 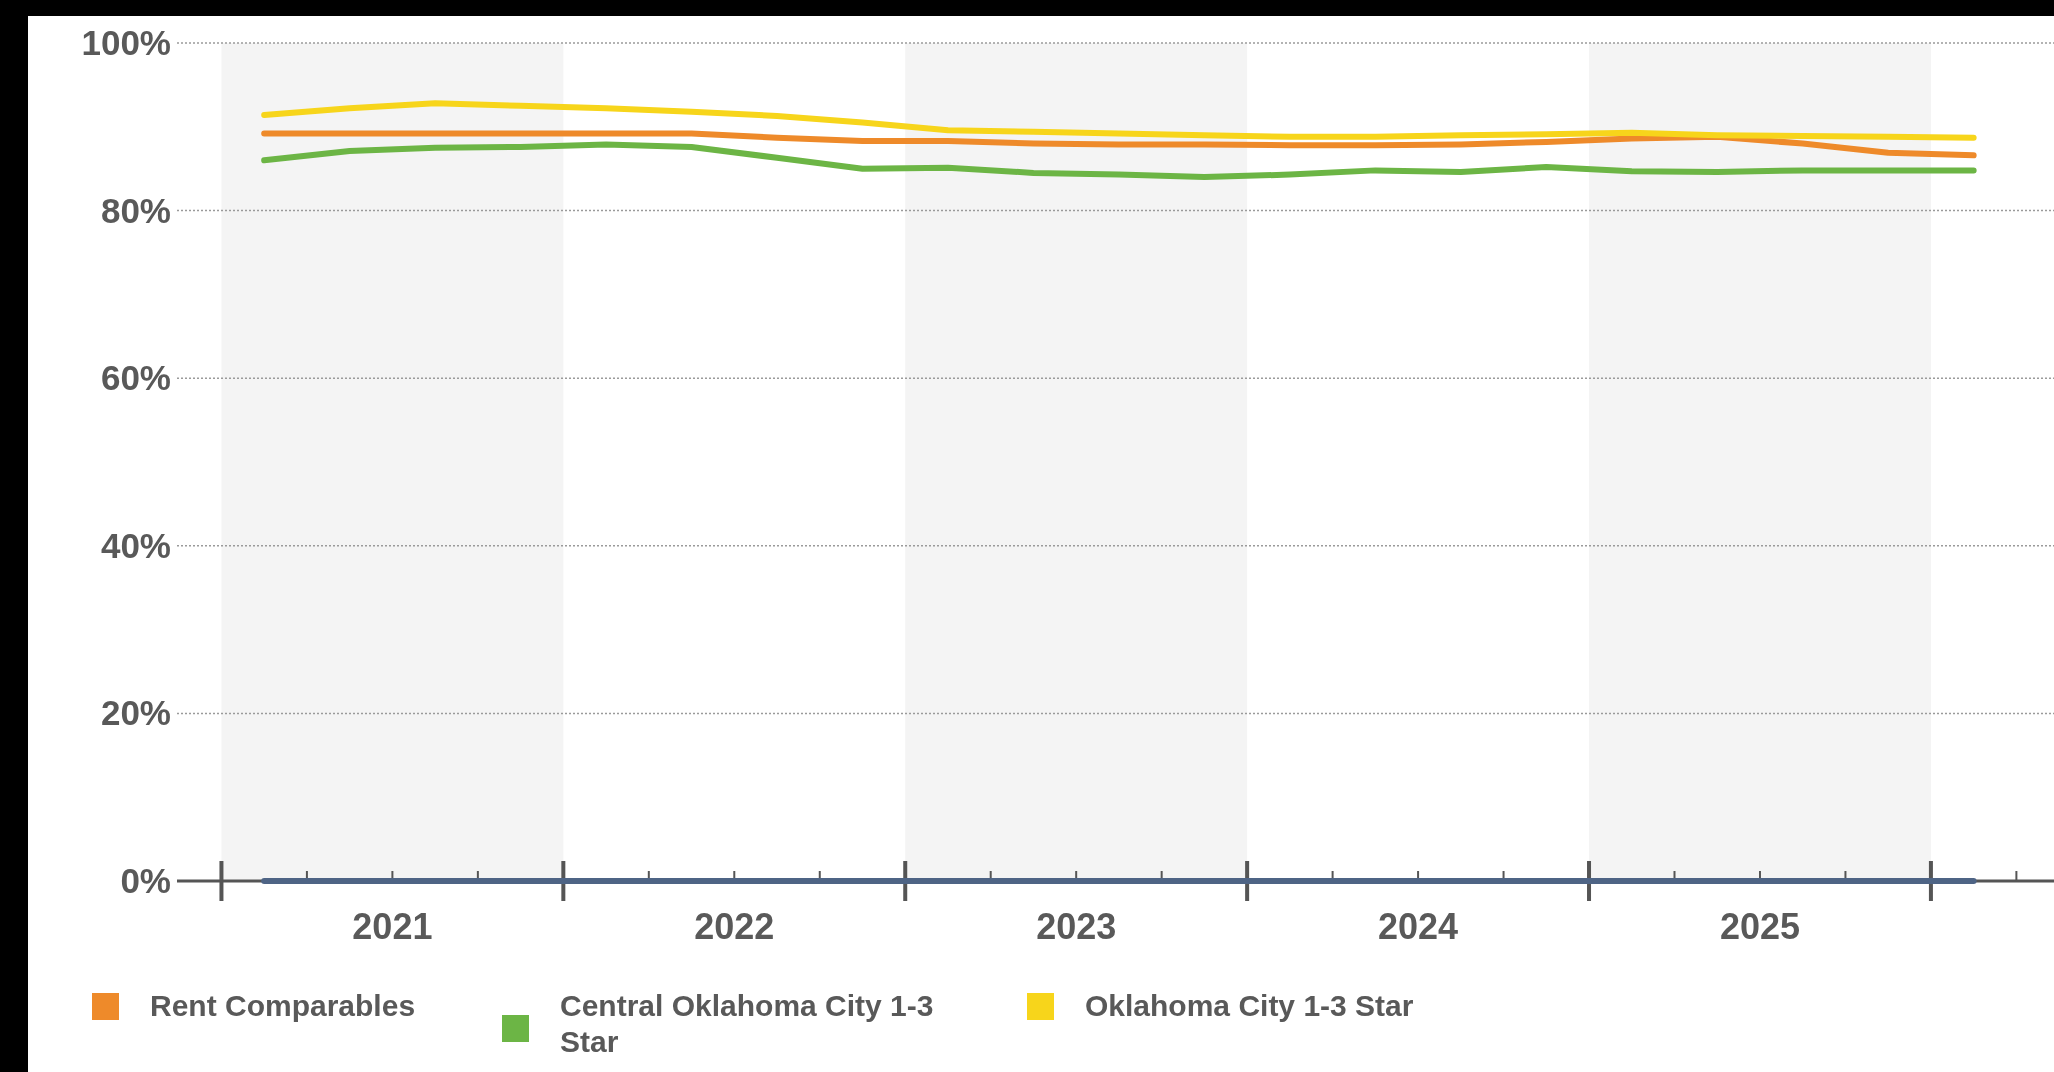 I want to click on x-tick-label: 2023, so click(x=1076, y=926).